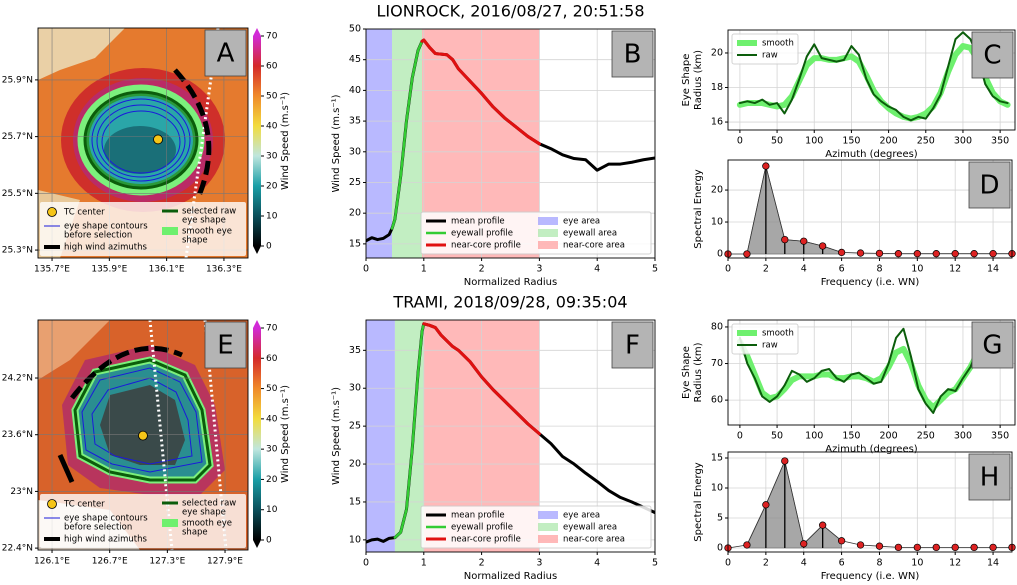 The image size is (1017, 585). Describe the element at coordinates (720, 254) in the screenshot. I see `y-tick-label: 0` at that location.